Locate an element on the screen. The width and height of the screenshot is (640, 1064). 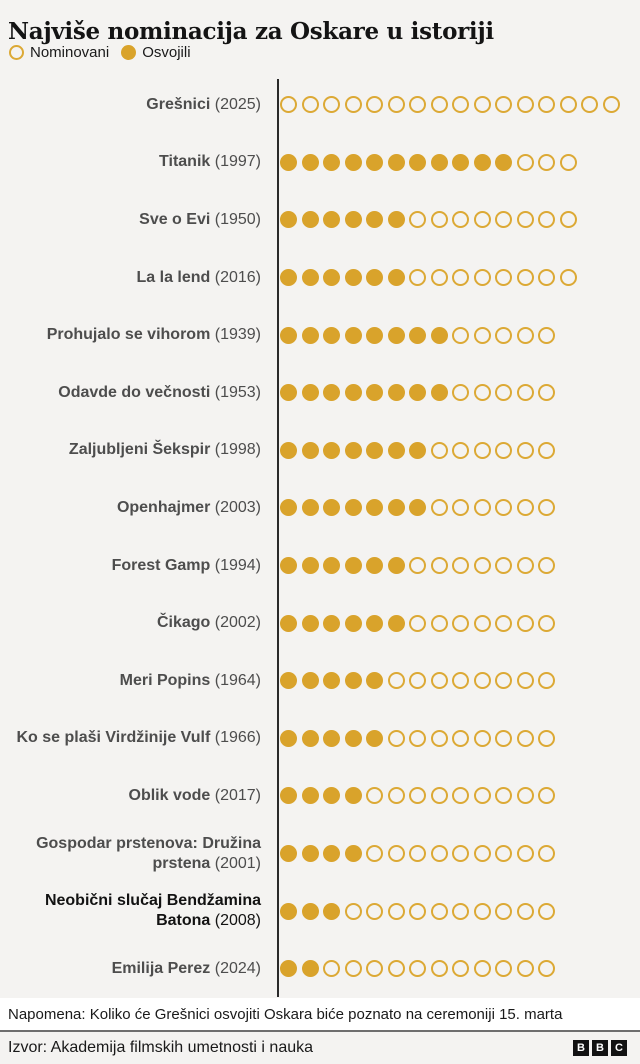
film-year: (2002) is located at coordinates (235, 623).